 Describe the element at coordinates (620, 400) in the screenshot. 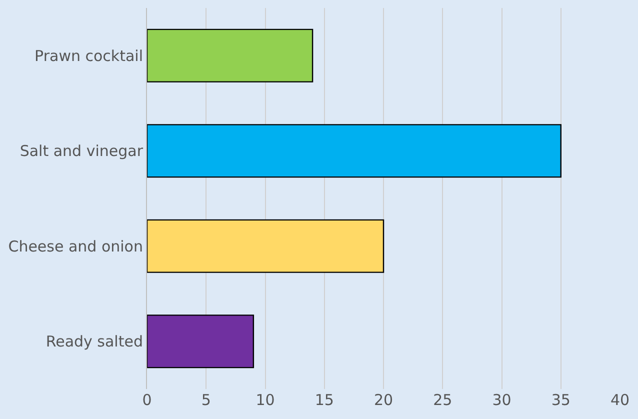

I see `x-tick-label: 40` at that location.